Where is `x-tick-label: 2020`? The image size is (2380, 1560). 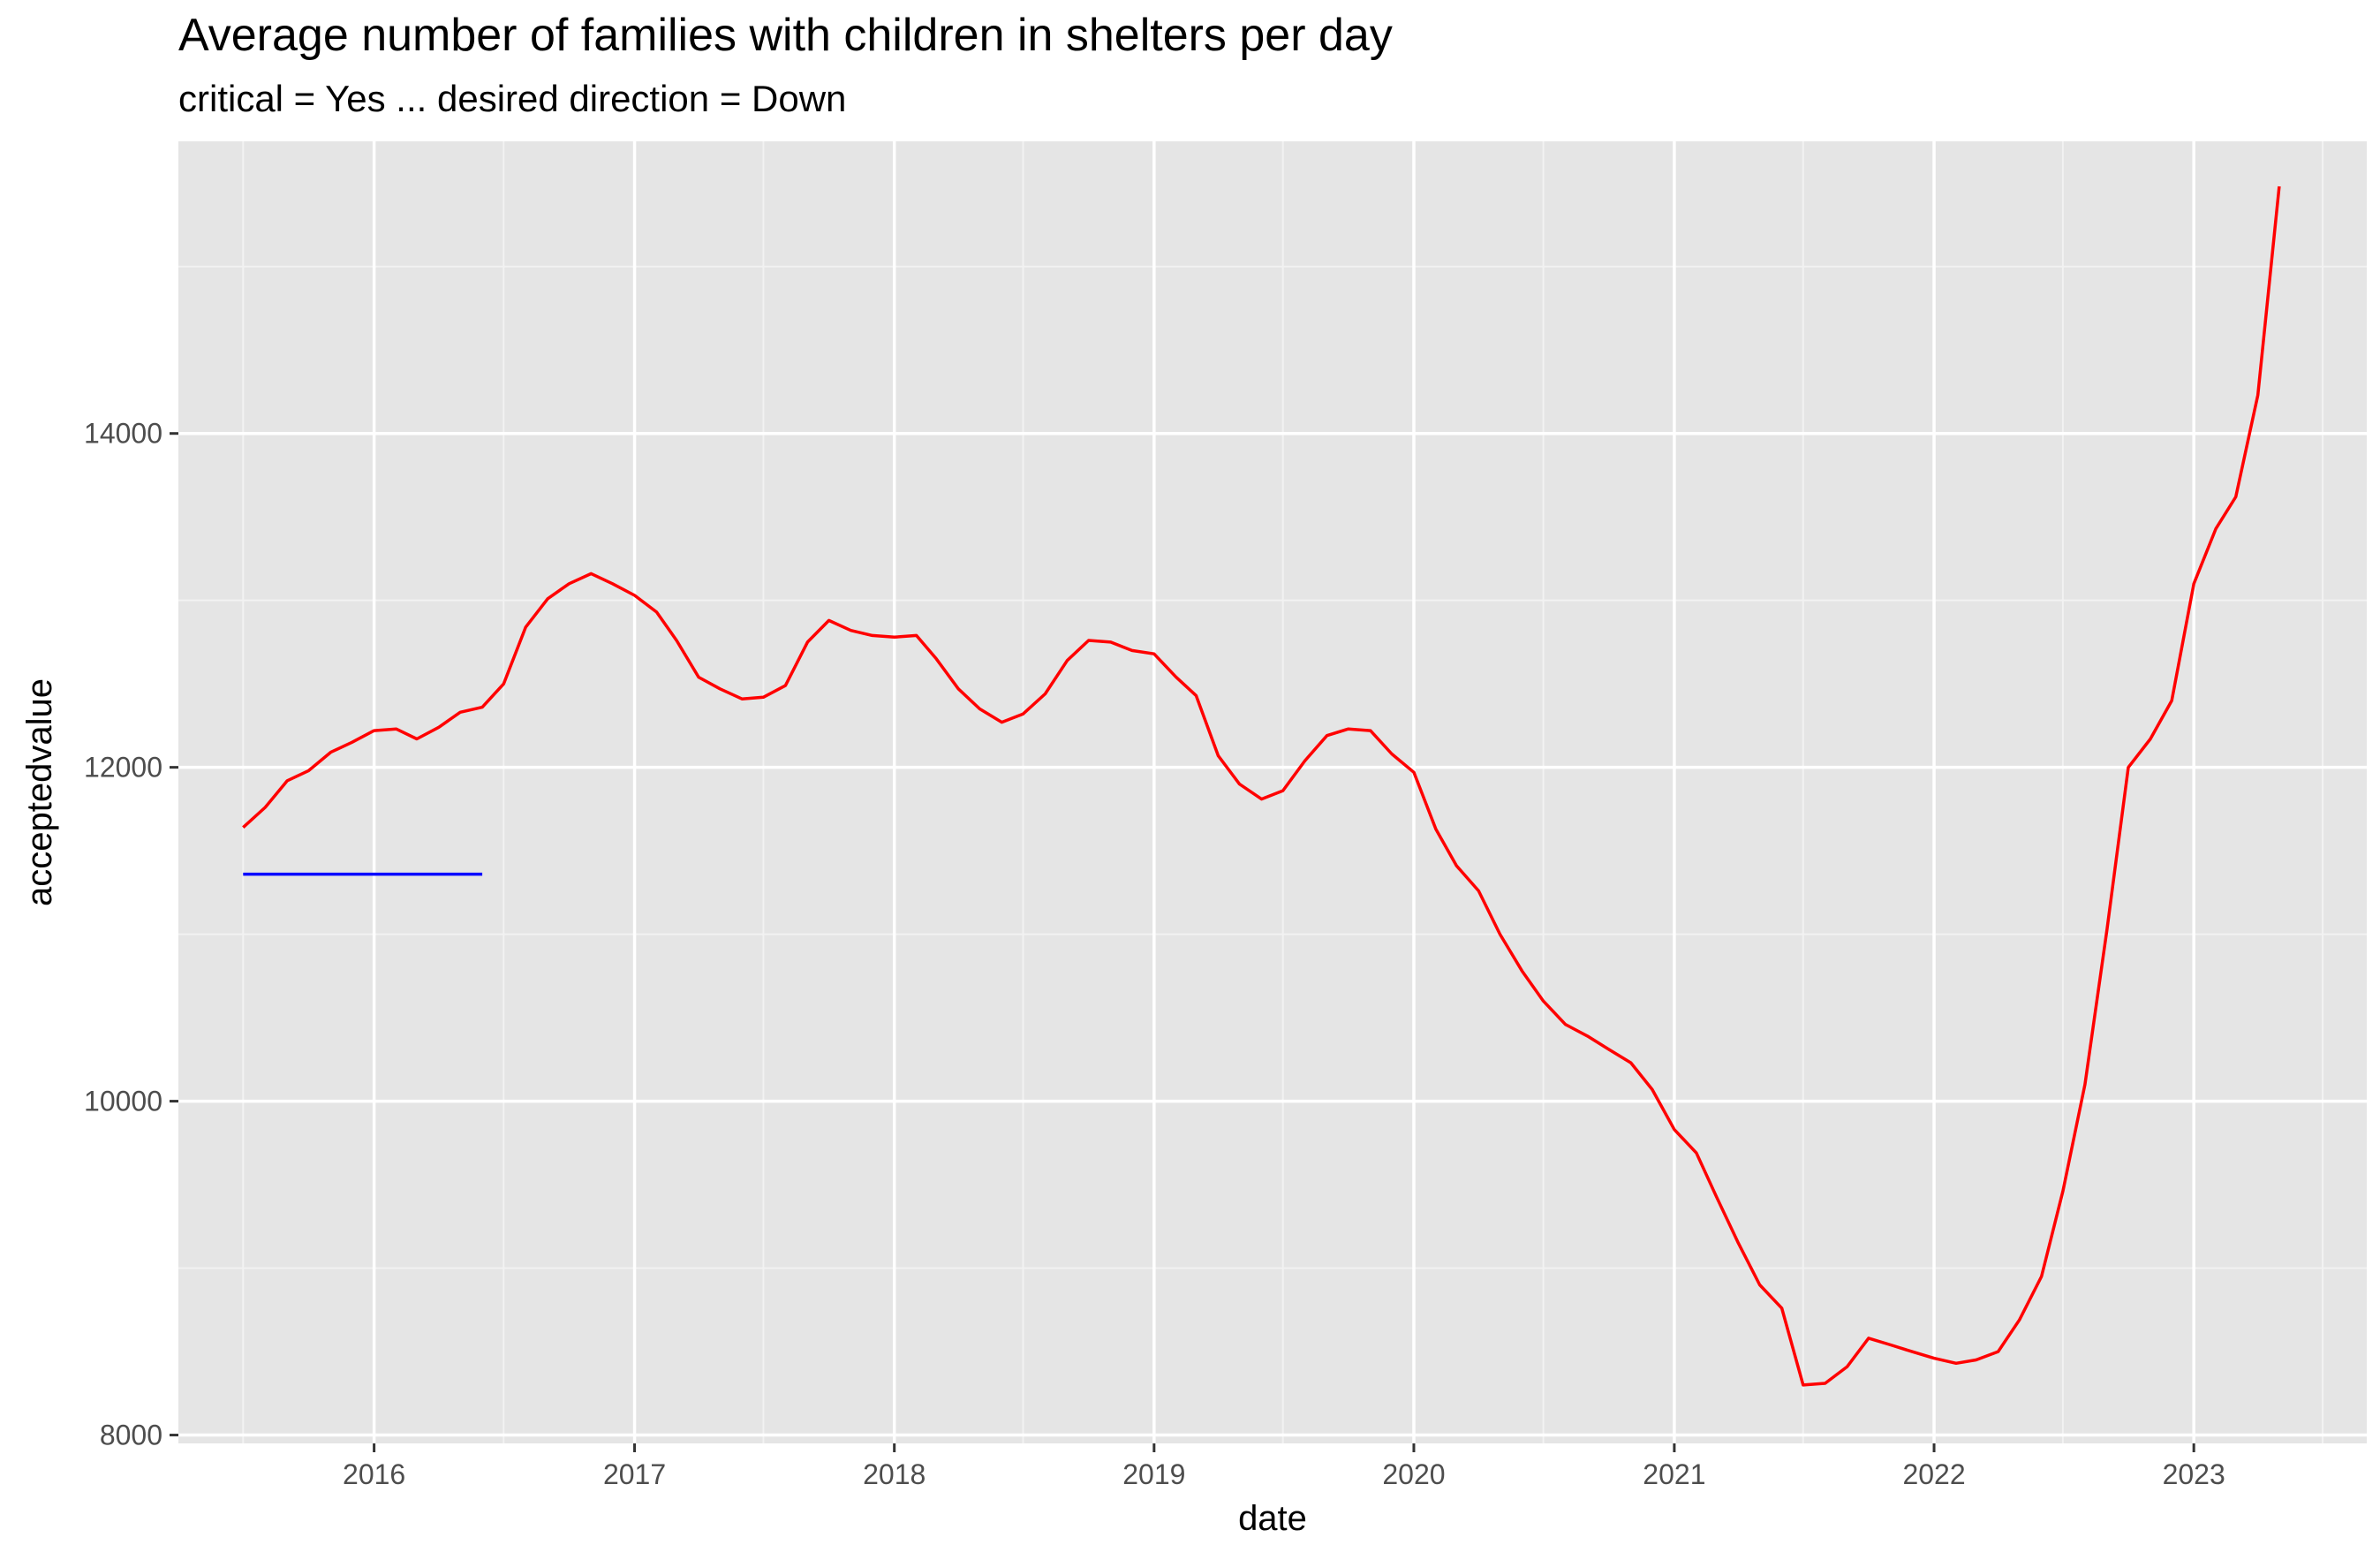
x-tick-label: 2020 is located at coordinates (1413, 1474).